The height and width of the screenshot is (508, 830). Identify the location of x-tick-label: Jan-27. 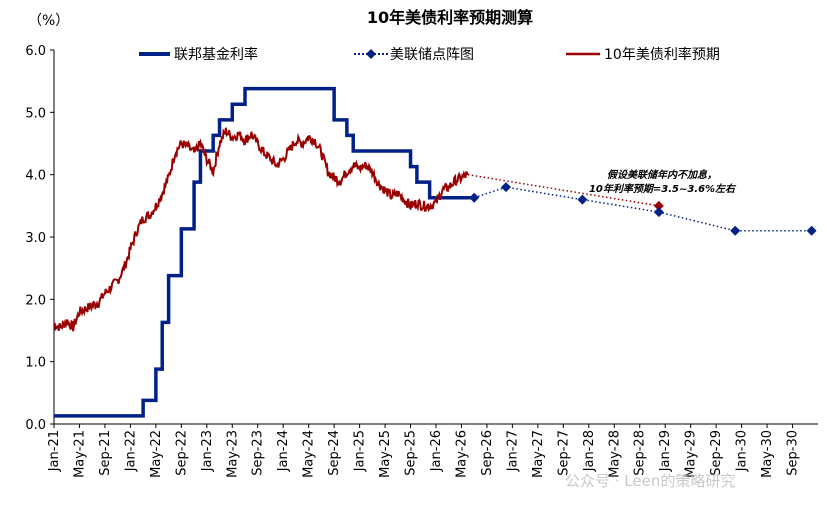
(512, 451).